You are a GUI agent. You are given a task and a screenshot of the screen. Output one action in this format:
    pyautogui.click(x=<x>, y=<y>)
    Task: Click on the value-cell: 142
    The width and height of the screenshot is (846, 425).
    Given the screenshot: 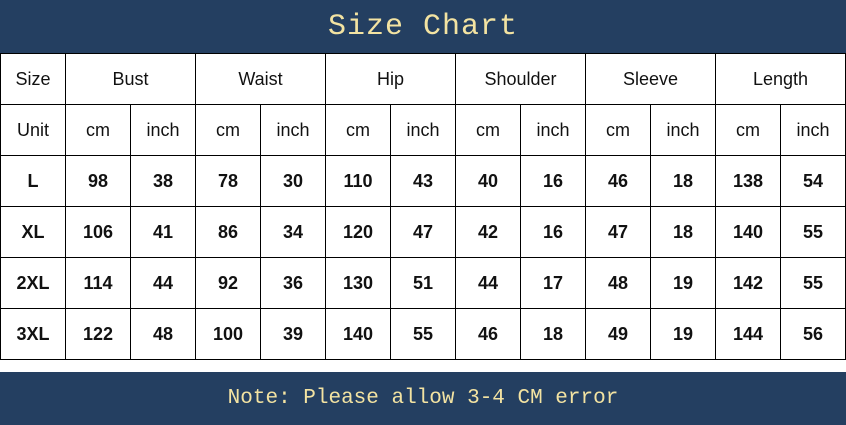 What is the action you would take?
    pyautogui.click(x=748, y=283)
    